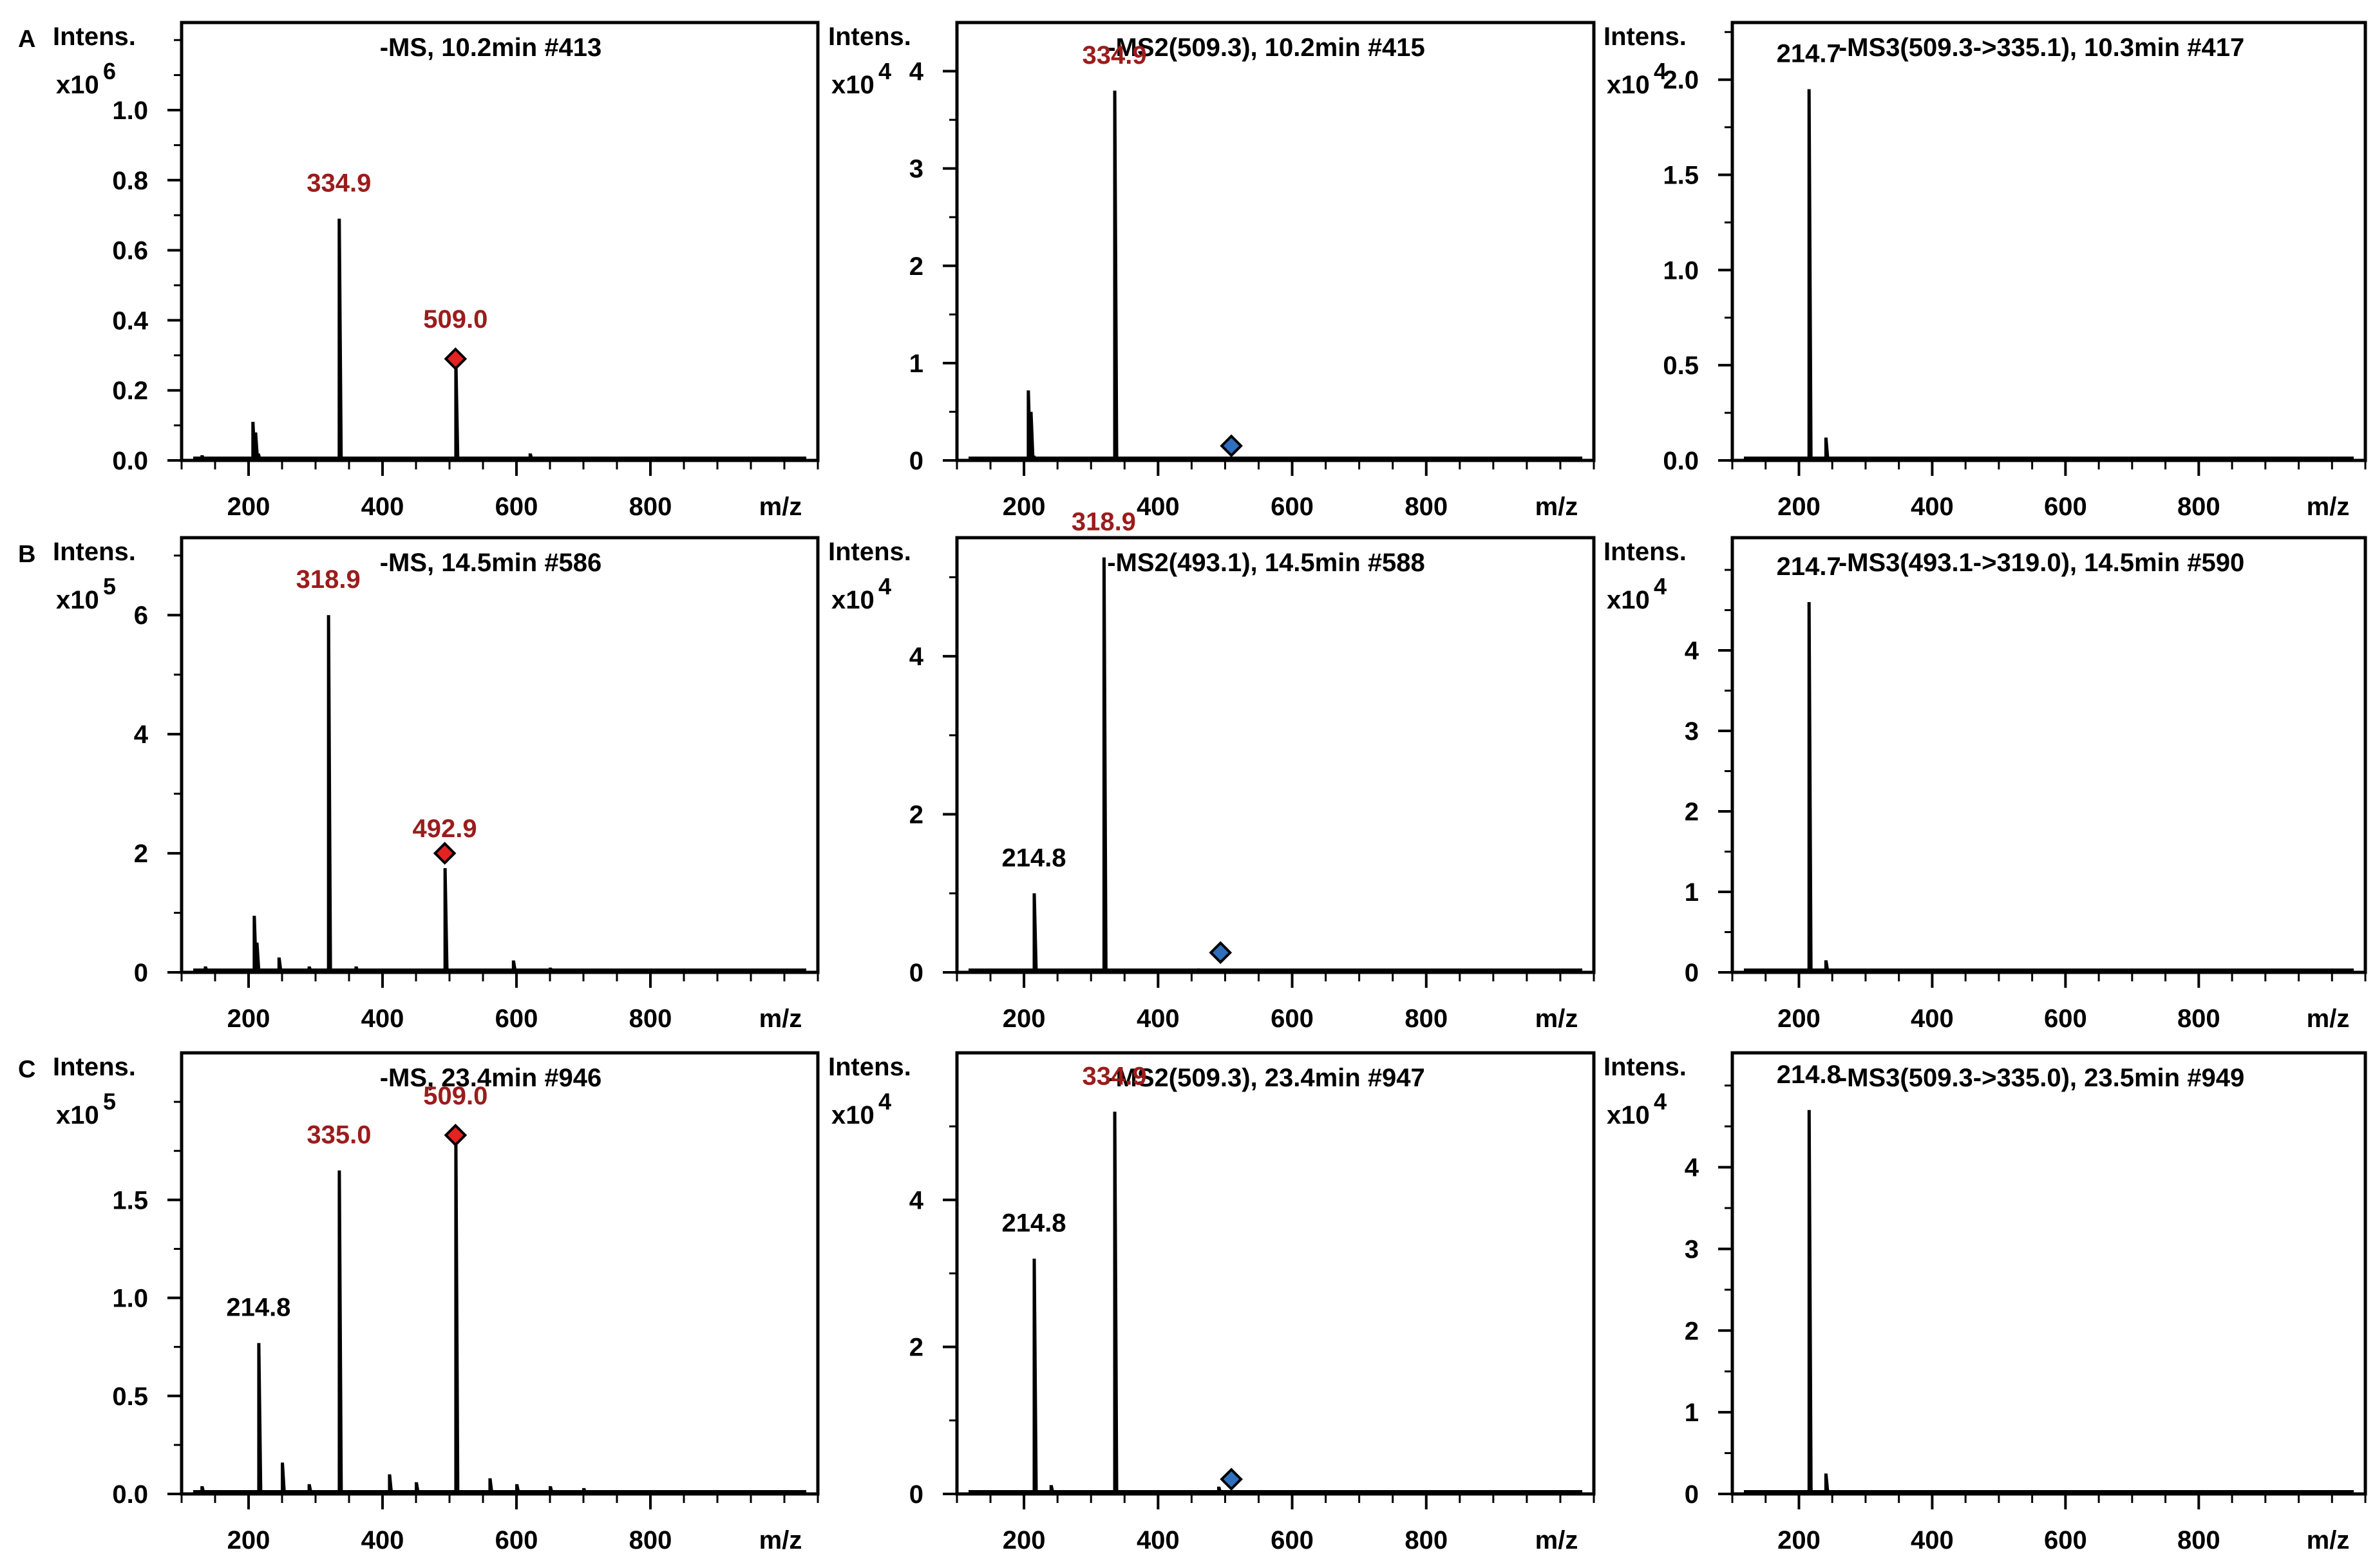 This screenshot has width=2375, height=1568. What do you see at coordinates (1266, 47) in the screenshot?
I see `scan-title: -MS2(509.3), 10.2min #415` at bounding box center [1266, 47].